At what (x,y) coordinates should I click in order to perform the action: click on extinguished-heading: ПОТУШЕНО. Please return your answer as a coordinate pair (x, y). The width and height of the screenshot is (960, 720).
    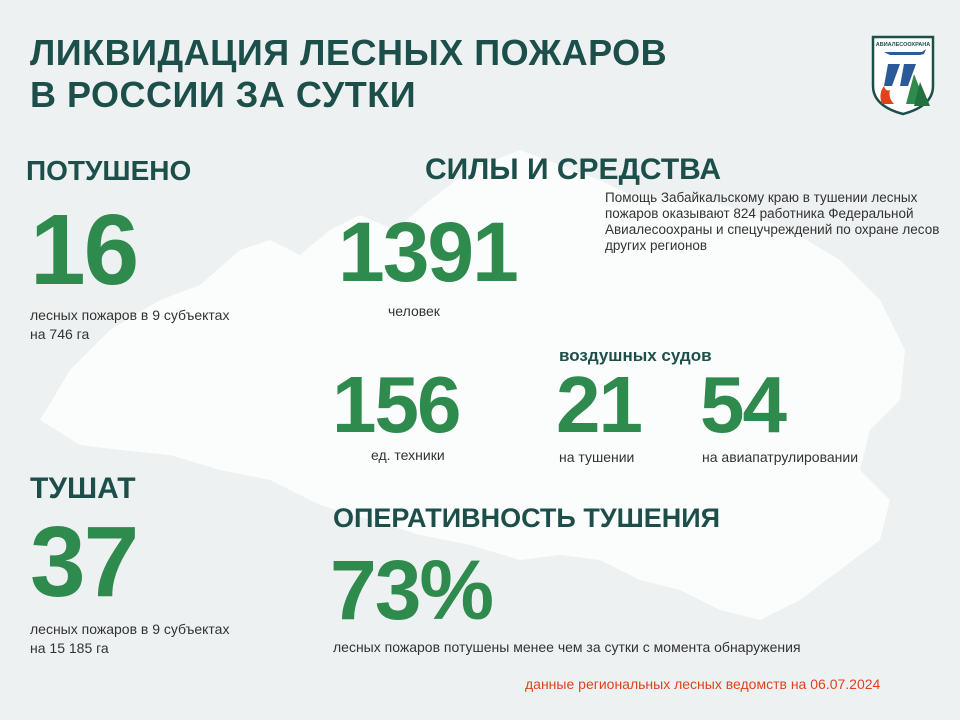
    Looking at the image, I should click on (109, 170).